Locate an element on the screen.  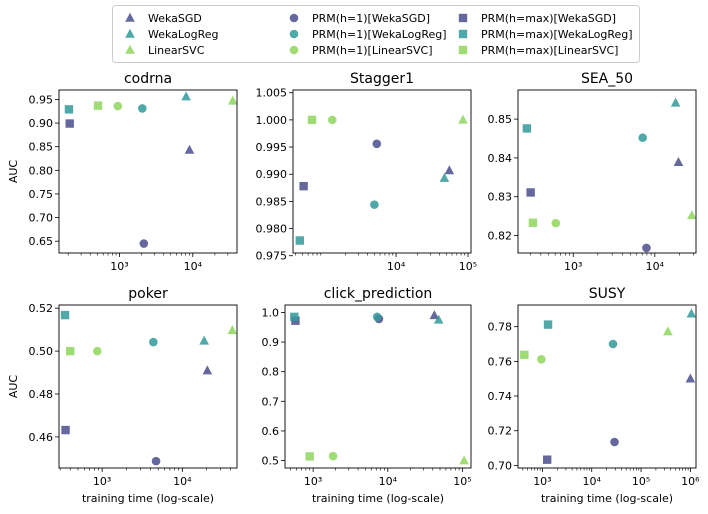
legend-entry: PRM(h=max)[WekaSGD] is located at coordinates (537, 18).